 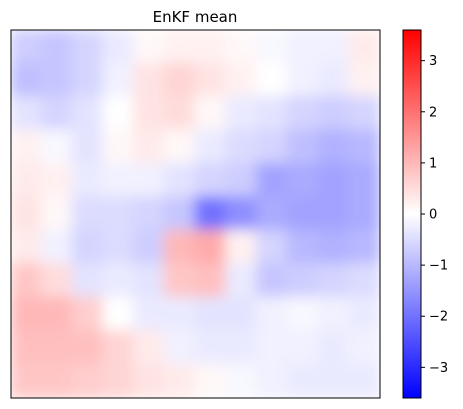 What do you see at coordinates (438, 266) in the screenshot?
I see `colorbar-tick-label: −1` at bounding box center [438, 266].